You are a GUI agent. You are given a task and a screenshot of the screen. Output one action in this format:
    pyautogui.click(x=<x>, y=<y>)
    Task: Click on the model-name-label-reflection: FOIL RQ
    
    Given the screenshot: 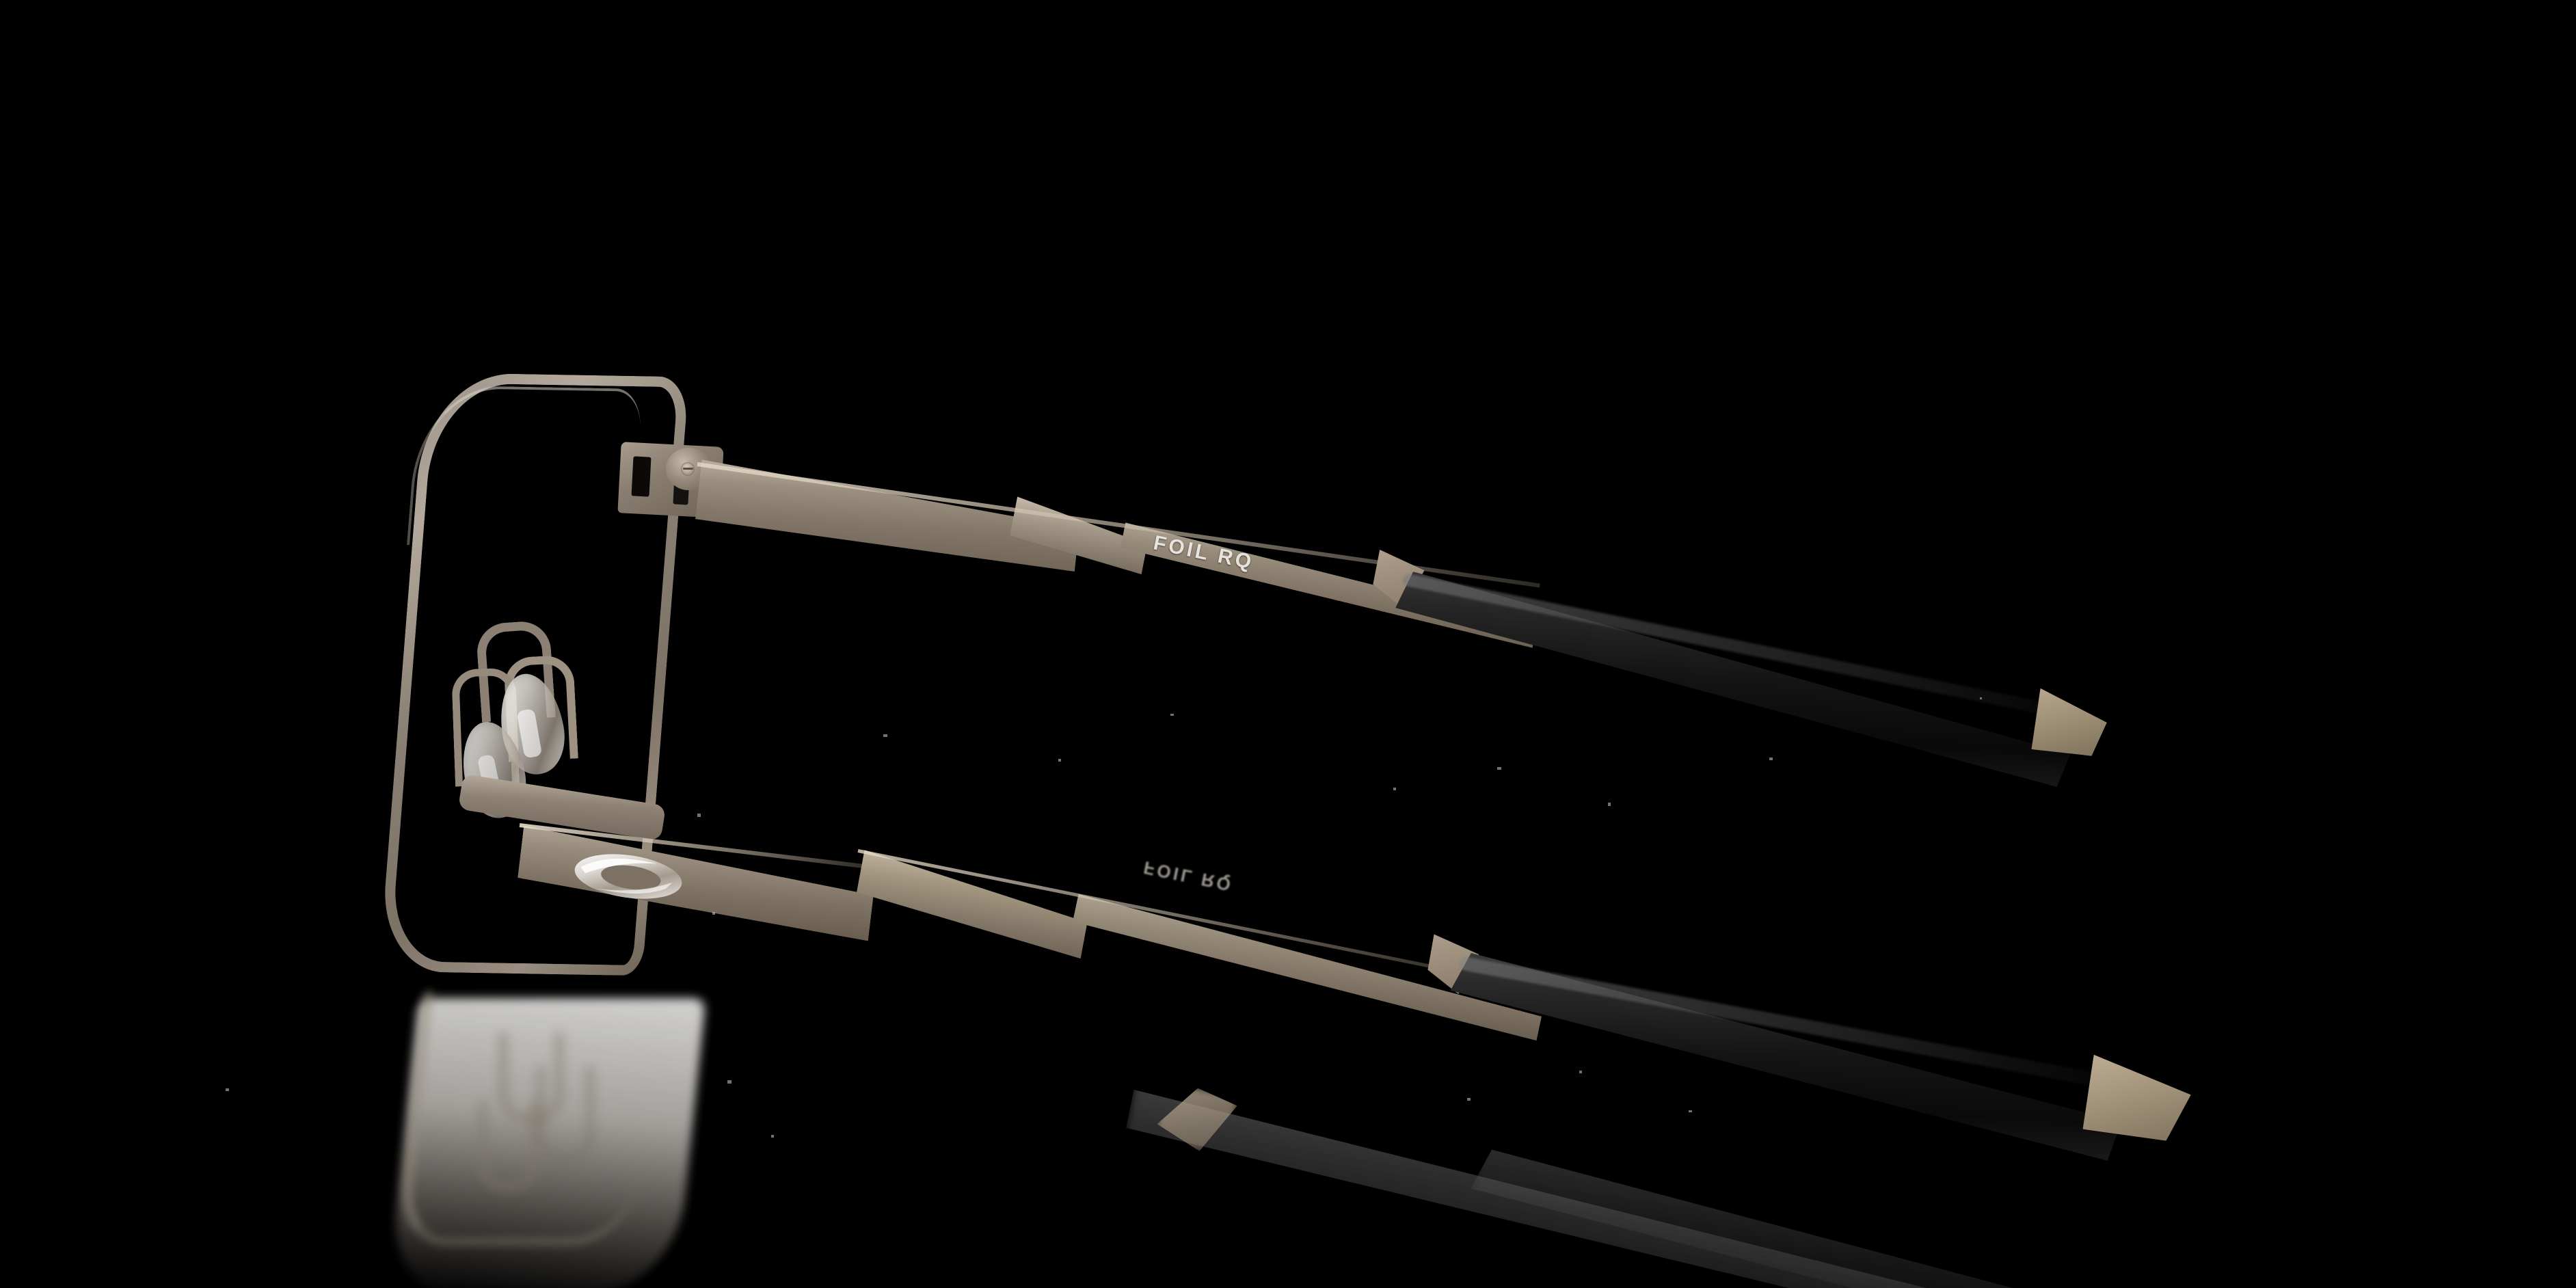 What is the action you would take?
    pyautogui.click(x=1188, y=876)
    